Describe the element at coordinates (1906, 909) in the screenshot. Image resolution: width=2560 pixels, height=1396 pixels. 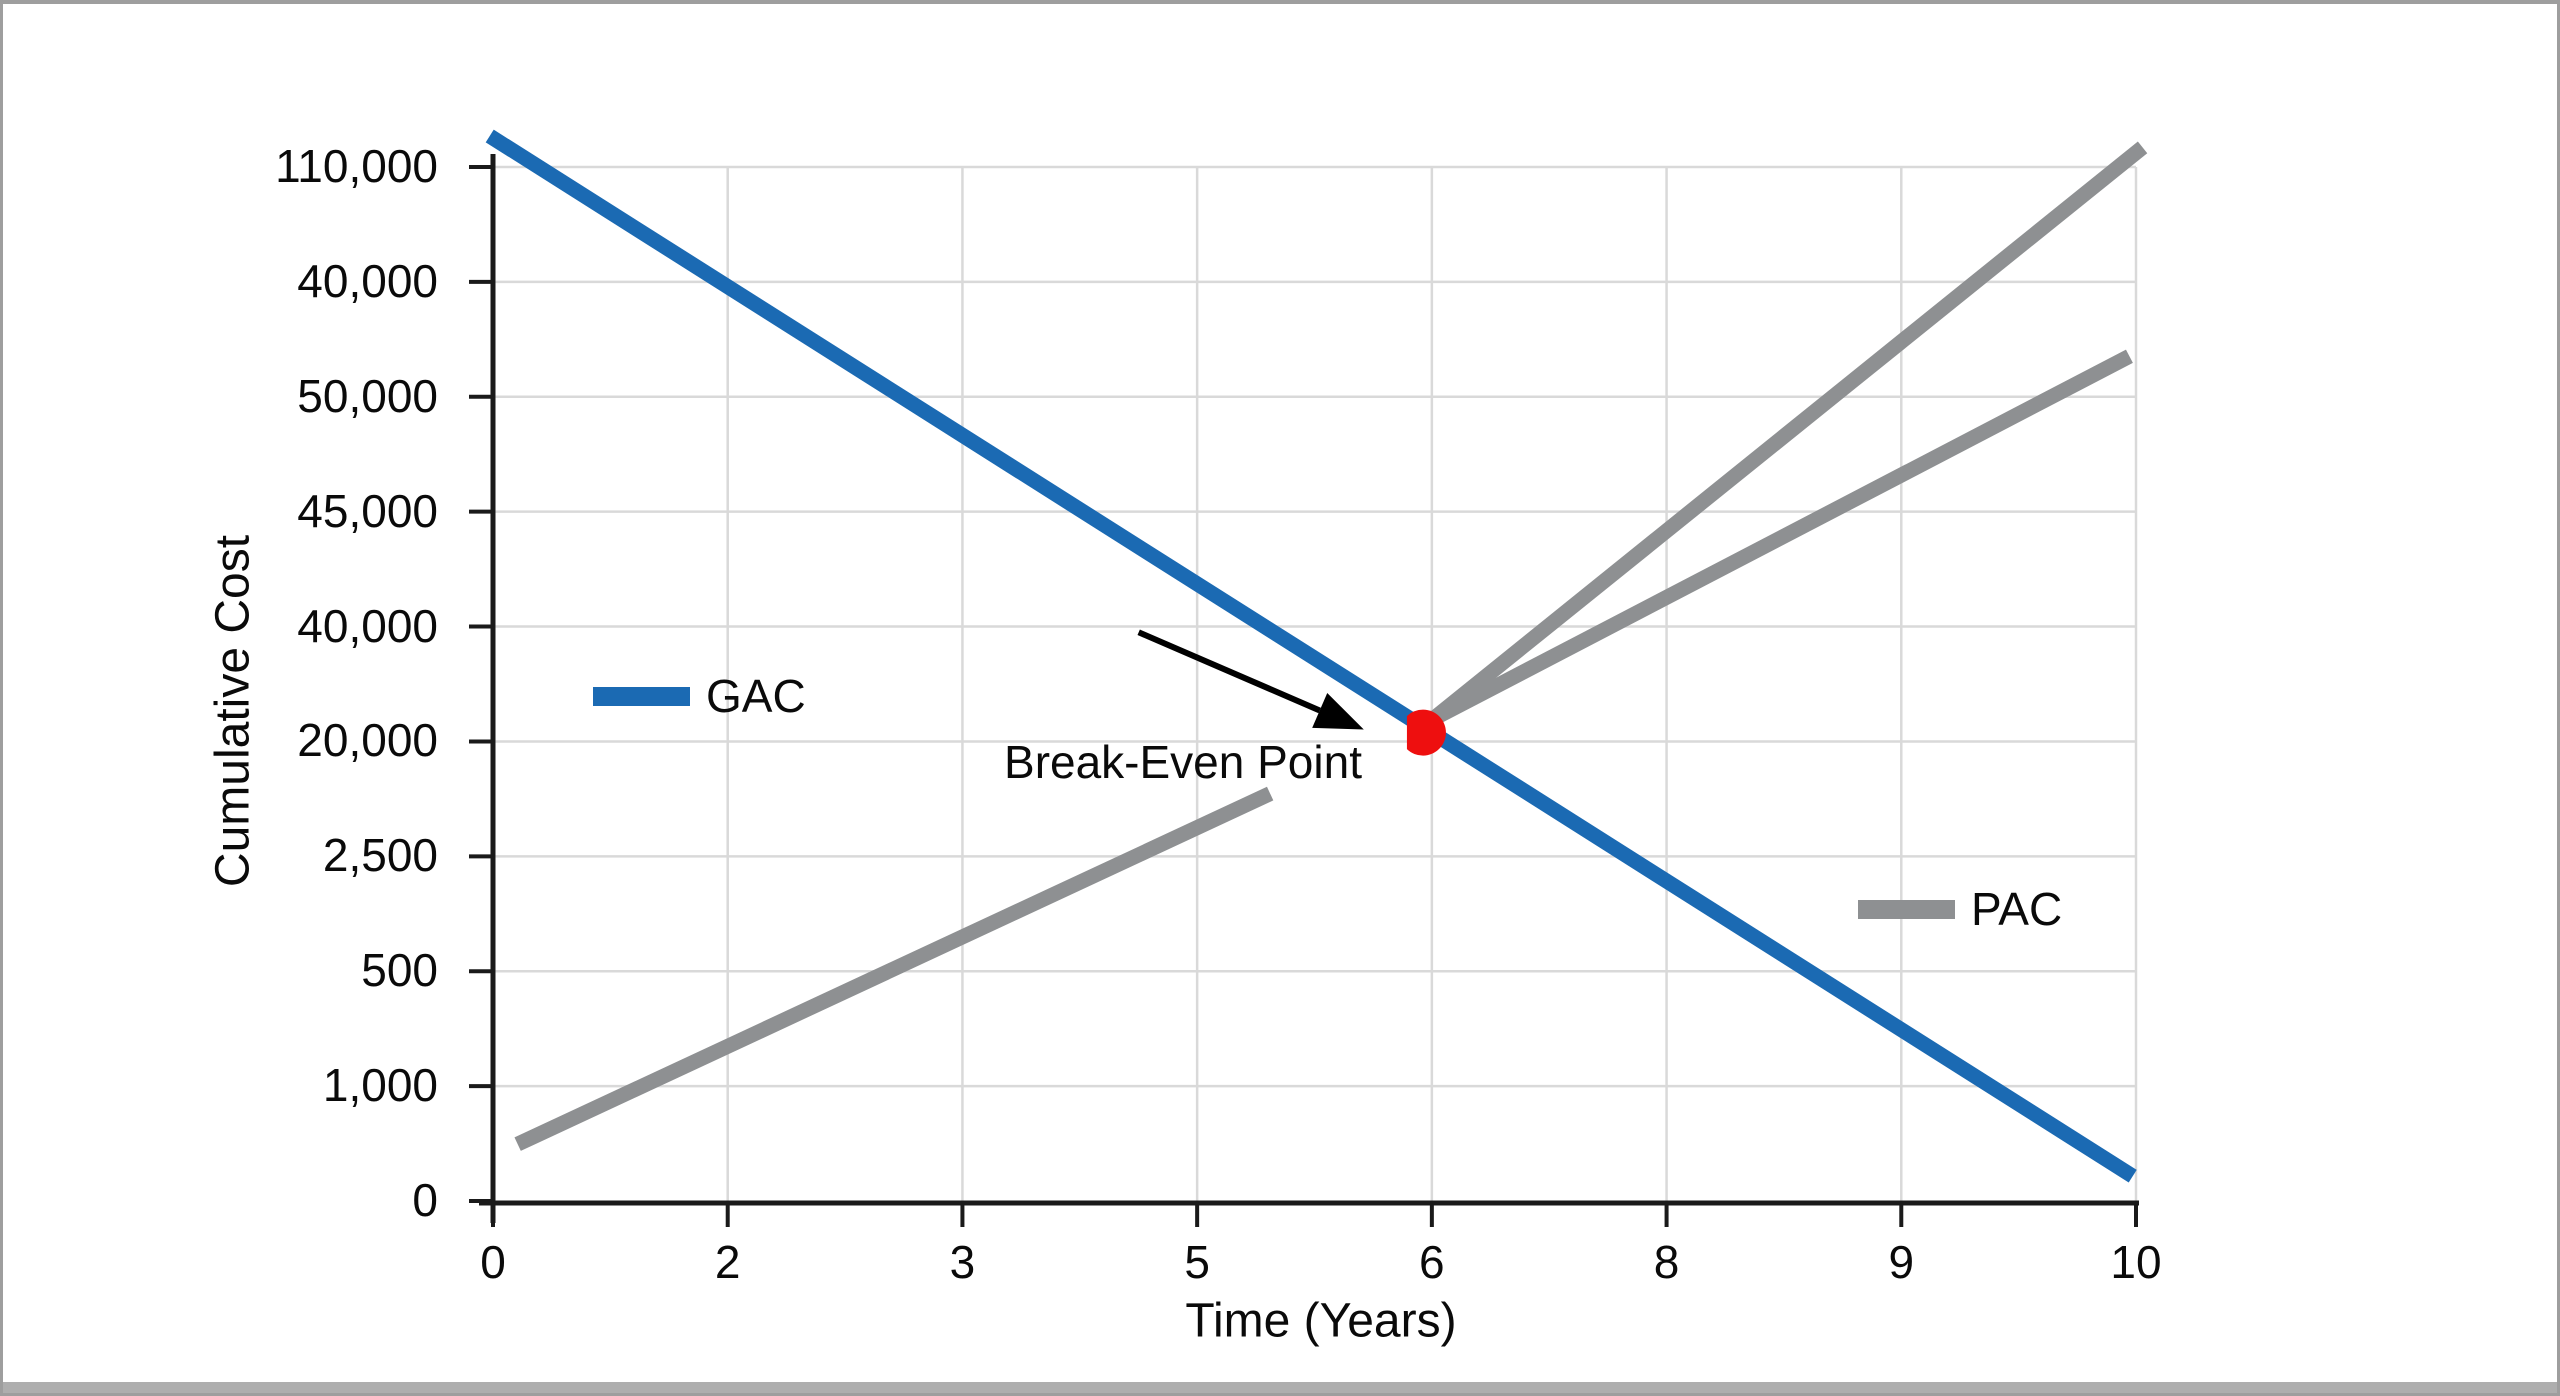
I see `pac-line-swatch` at that location.